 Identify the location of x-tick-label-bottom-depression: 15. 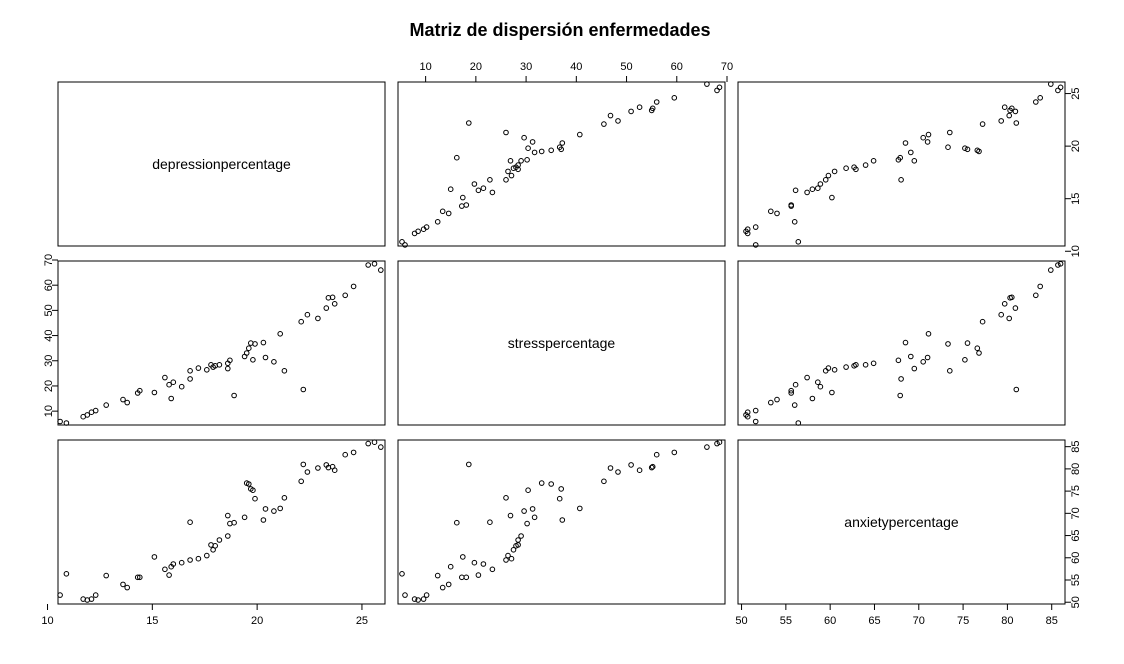
(152, 621).